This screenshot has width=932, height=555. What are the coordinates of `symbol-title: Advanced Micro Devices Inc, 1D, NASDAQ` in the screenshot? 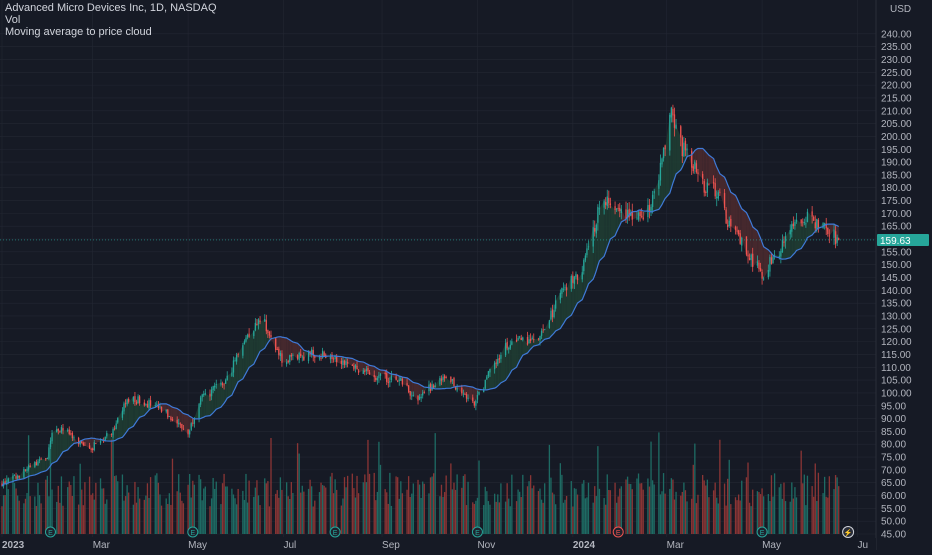 It's located at (111, 8).